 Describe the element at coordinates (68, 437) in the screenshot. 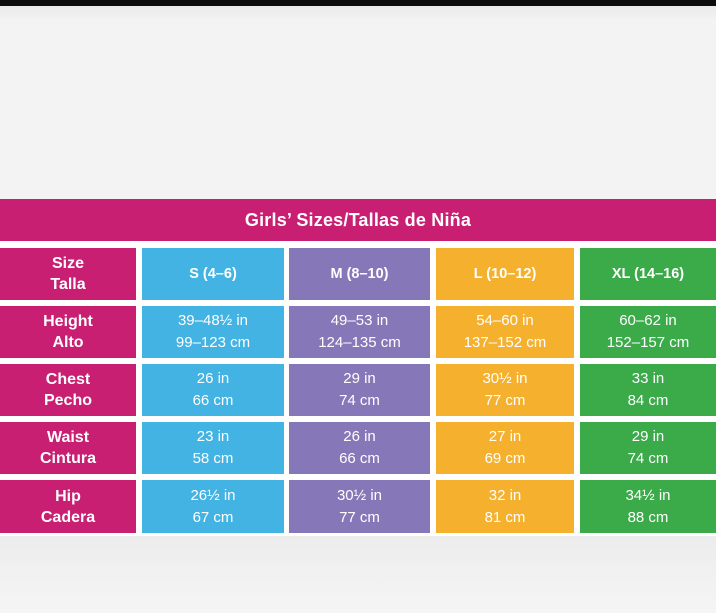

I see `row-label-en: Waist` at that location.